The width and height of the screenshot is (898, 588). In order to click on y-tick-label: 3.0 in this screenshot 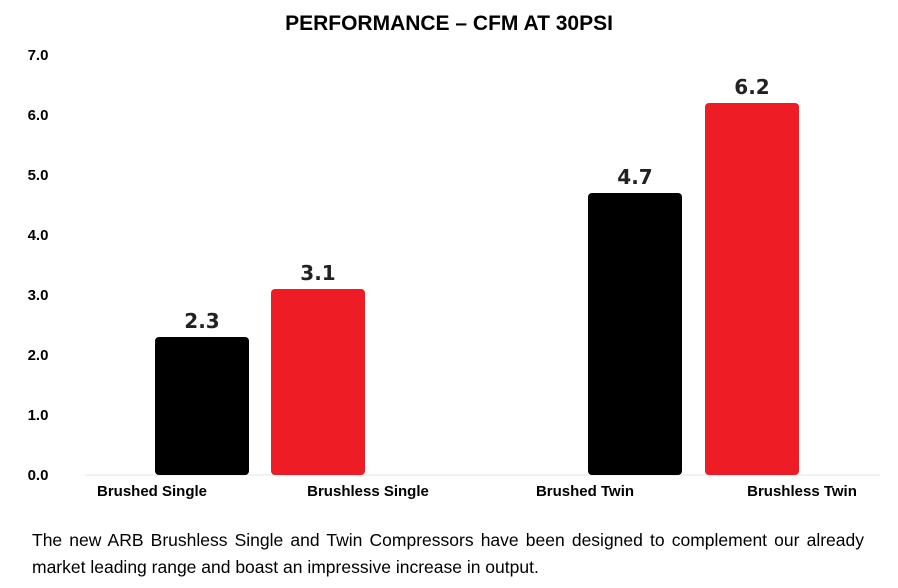, I will do `click(38, 295)`.